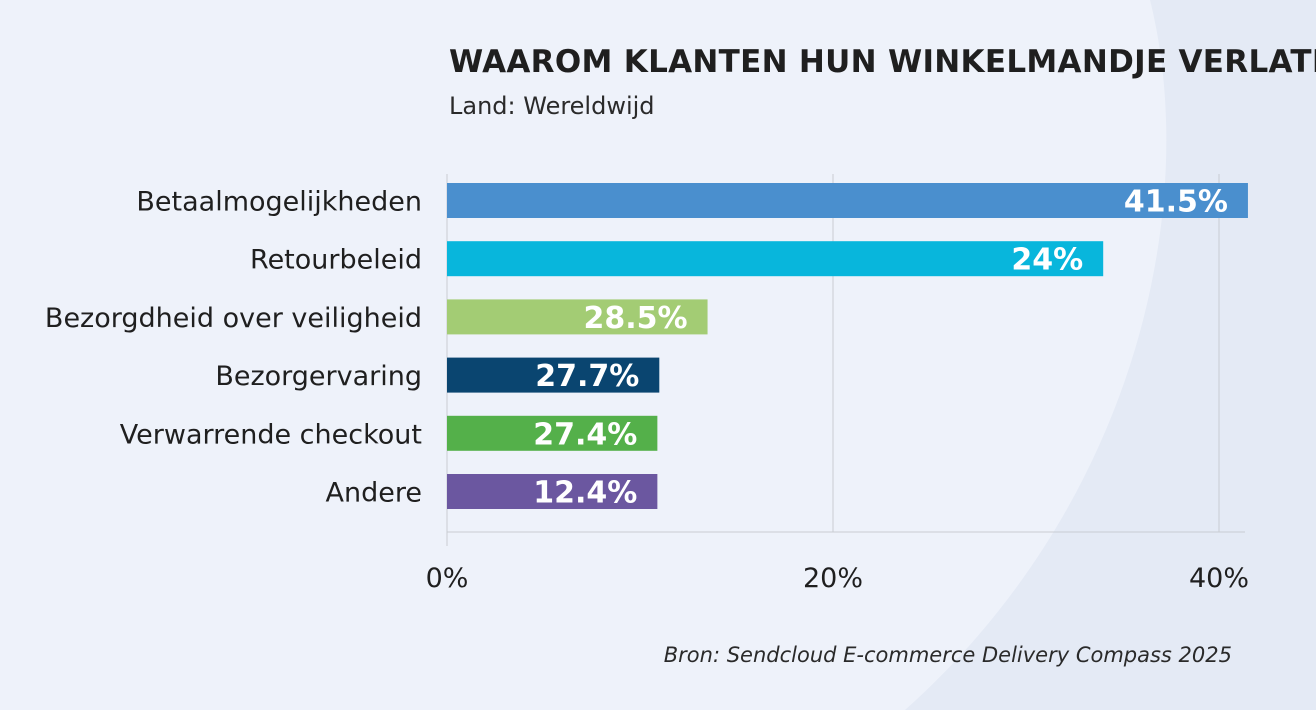 Image resolution: width=1316 pixels, height=710 pixels. I want to click on category-label-verwarrende-checkout: Verwarrende checkout, so click(271, 434).